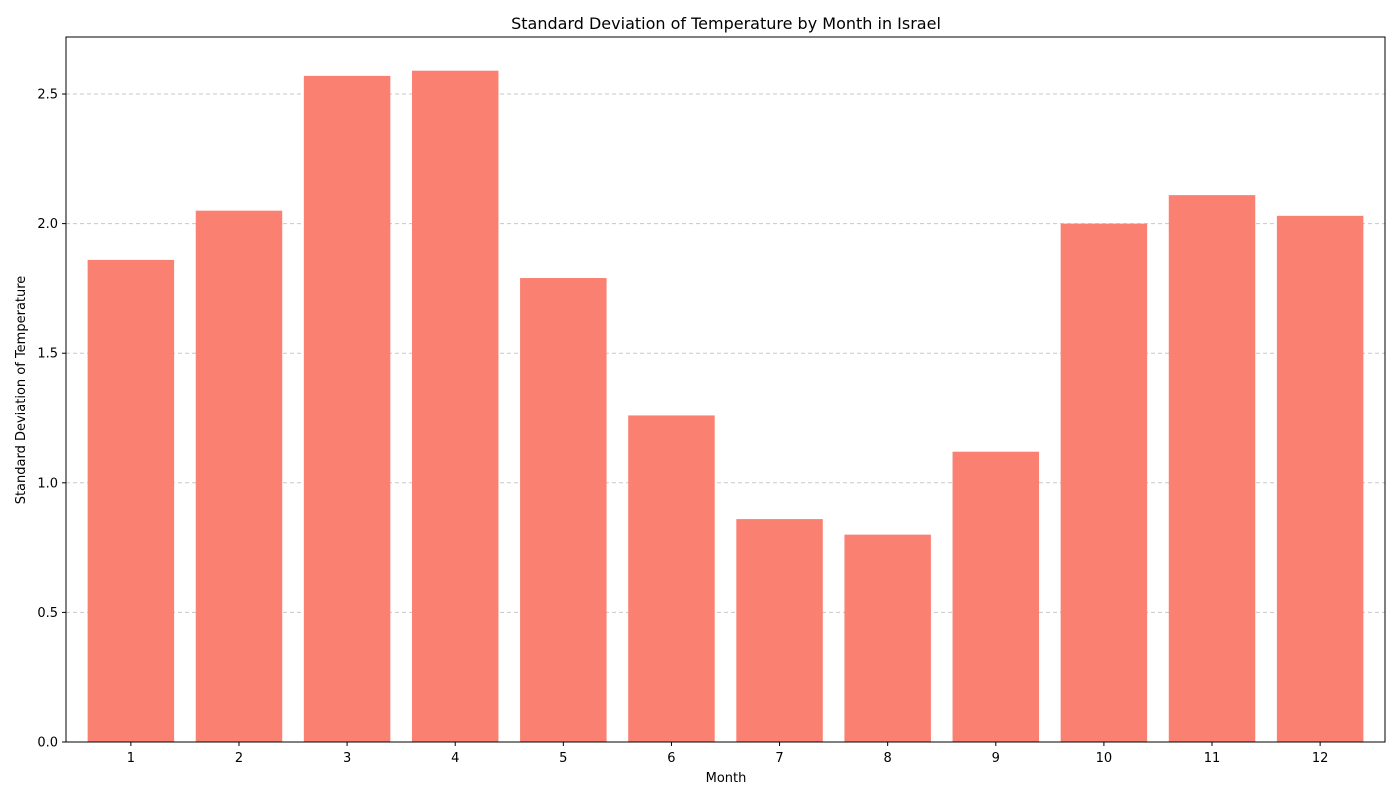  I want to click on y-tick-label: 1.5, so click(47, 354).